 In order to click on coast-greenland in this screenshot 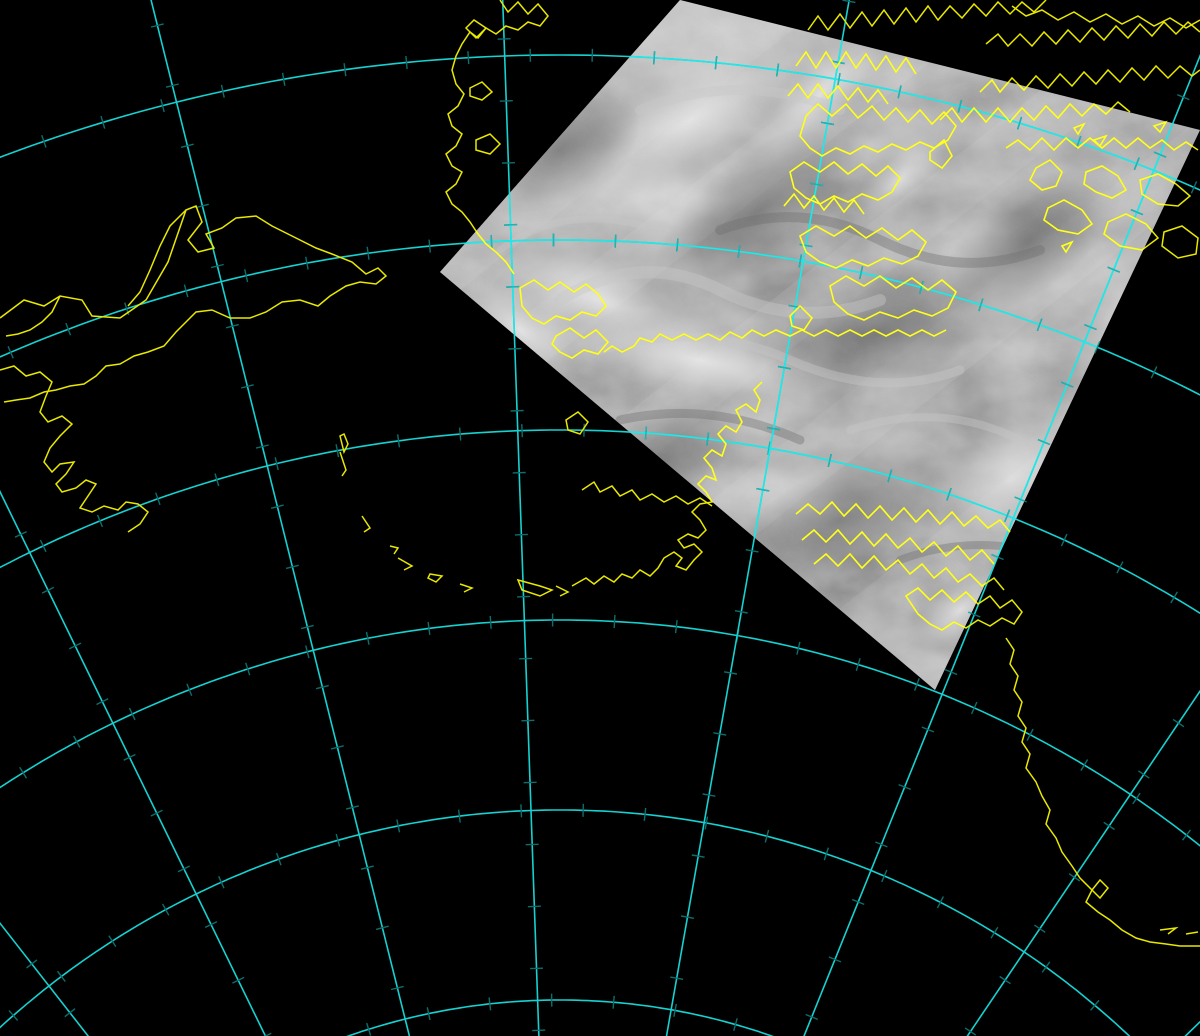, I will do `click(1105, 17)`.